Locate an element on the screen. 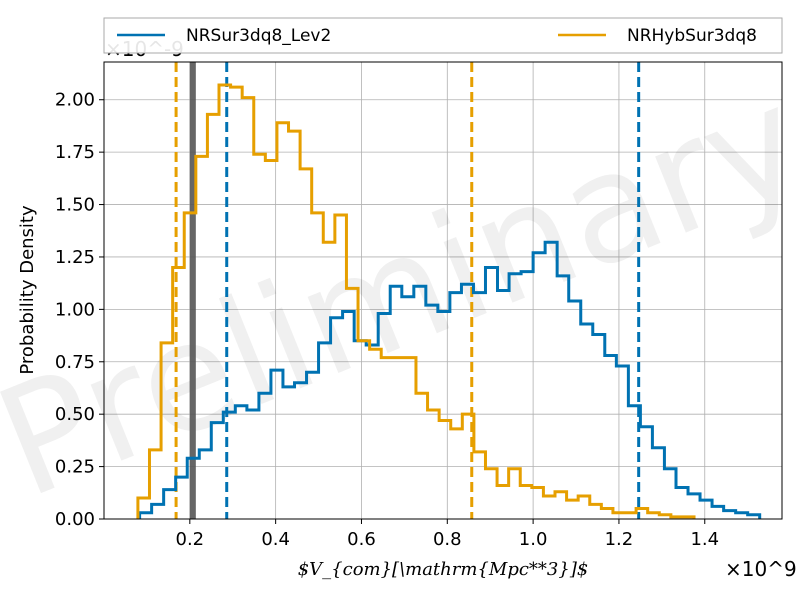 The width and height of the screenshot is (800, 600). x-tick-label-1: 0.4 is located at coordinates (275, 539).